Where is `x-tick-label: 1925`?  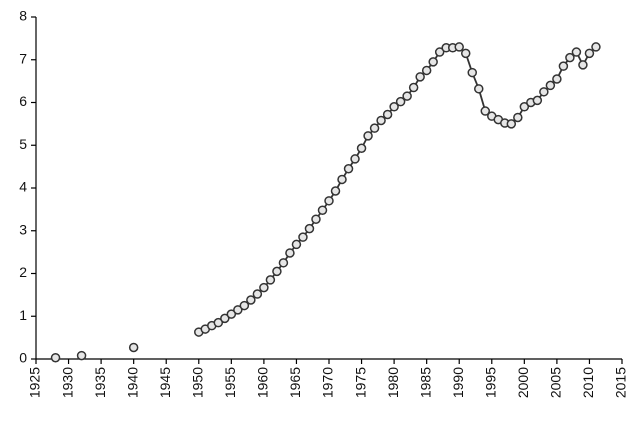 x-tick-label: 1925 is located at coordinates (35, 382).